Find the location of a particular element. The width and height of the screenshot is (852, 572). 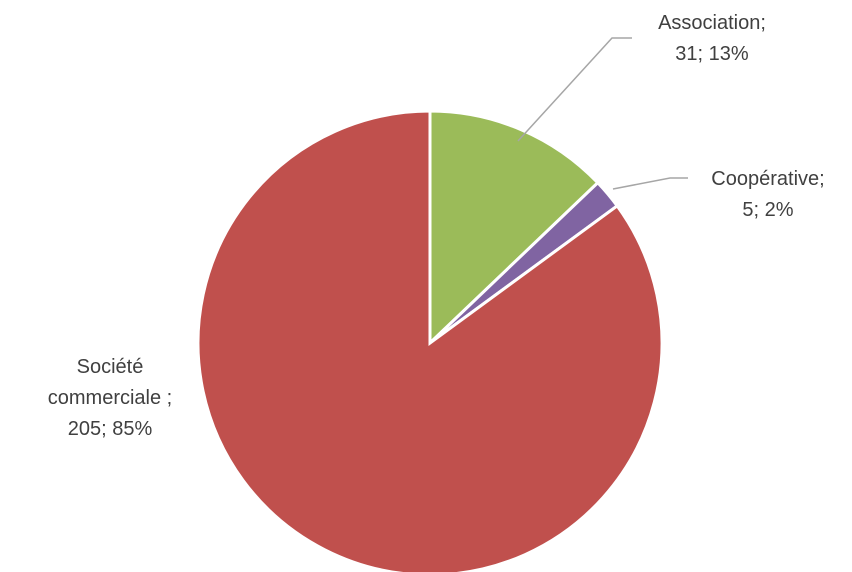

leader-line-cooperative is located at coordinates (650, 183).